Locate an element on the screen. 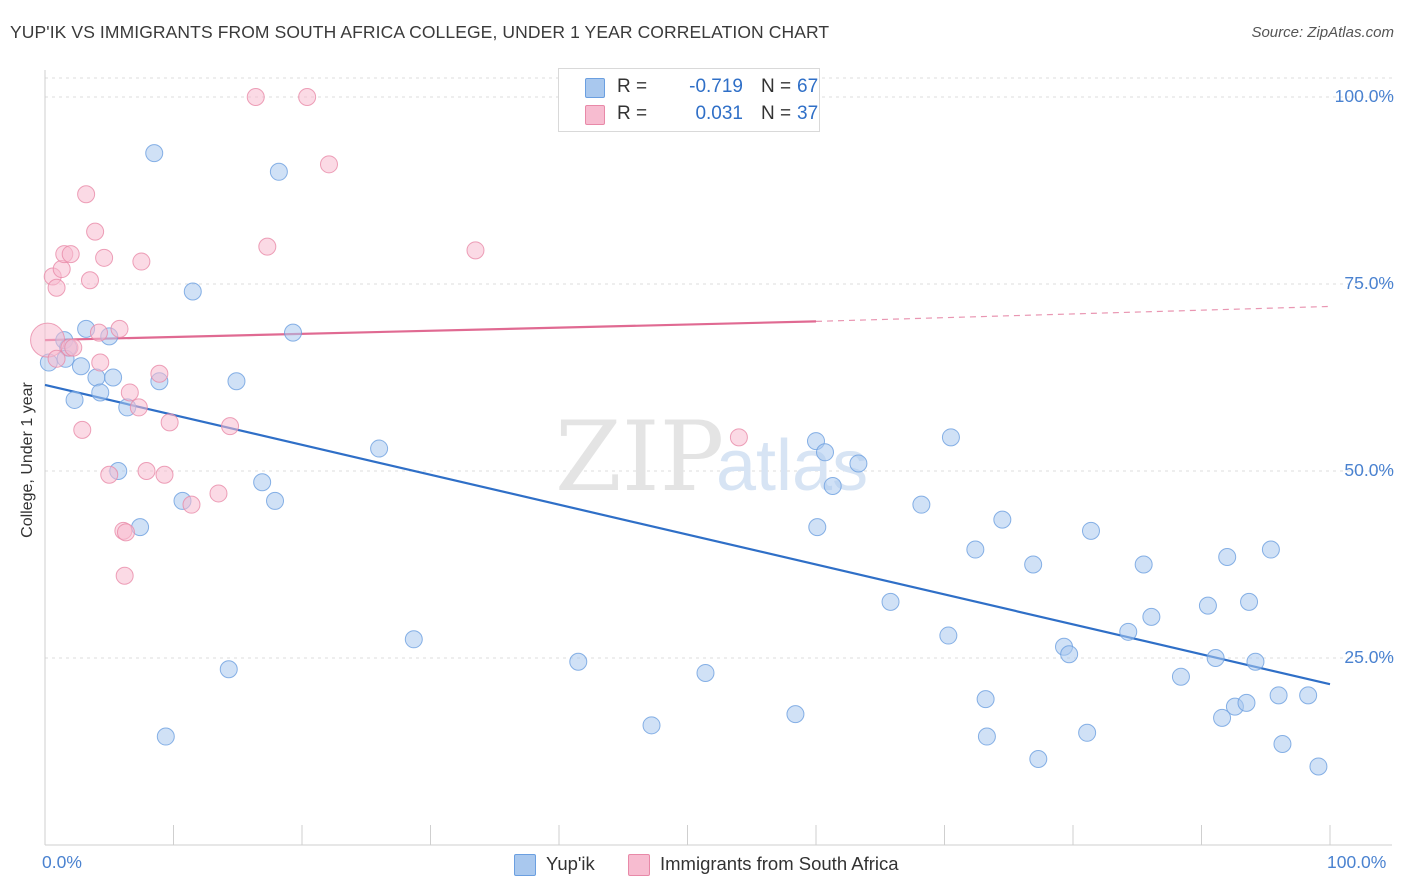  x-tick-label-max: 100.0% is located at coordinates (1357, 862).